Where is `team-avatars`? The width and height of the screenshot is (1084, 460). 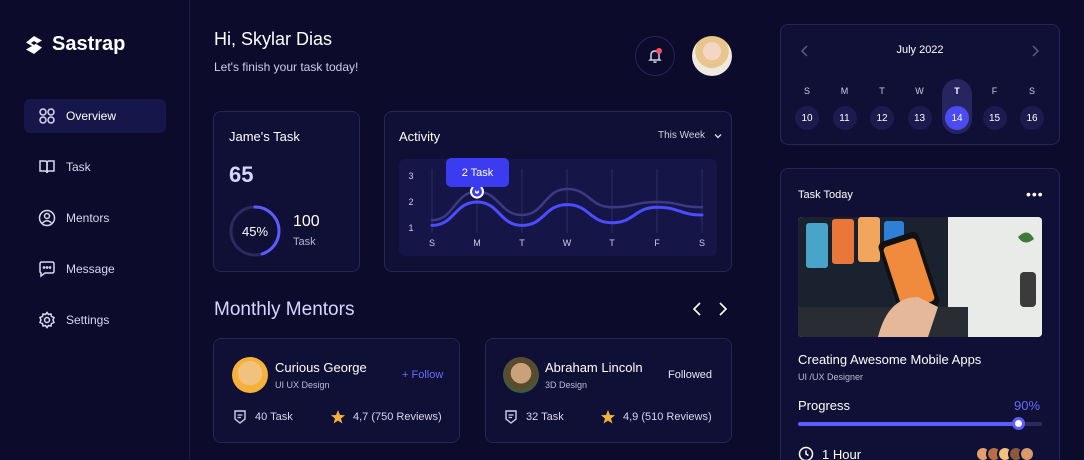 team-avatars is located at coordinates (1005, 453).